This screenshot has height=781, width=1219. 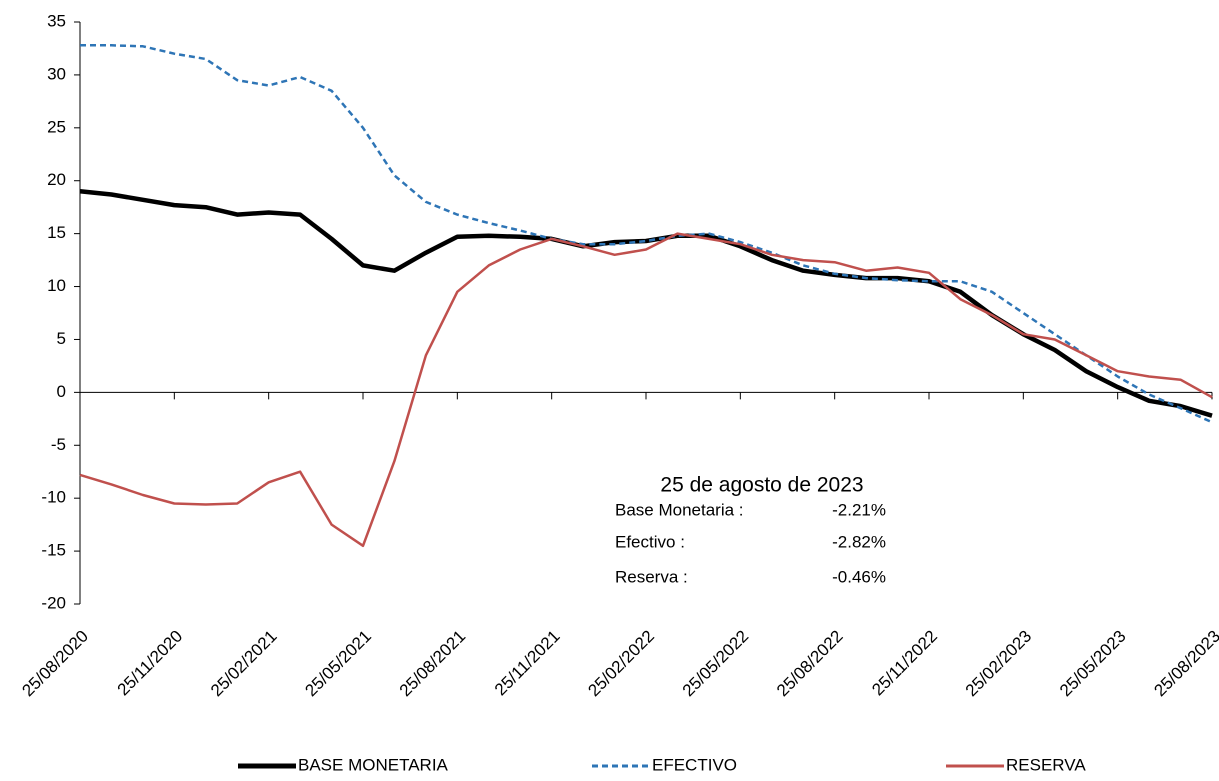 What do you see at coordinates (56, 179) in the screenshot?
I see `y-tick-label: 20` at bounding box center [56, 179].